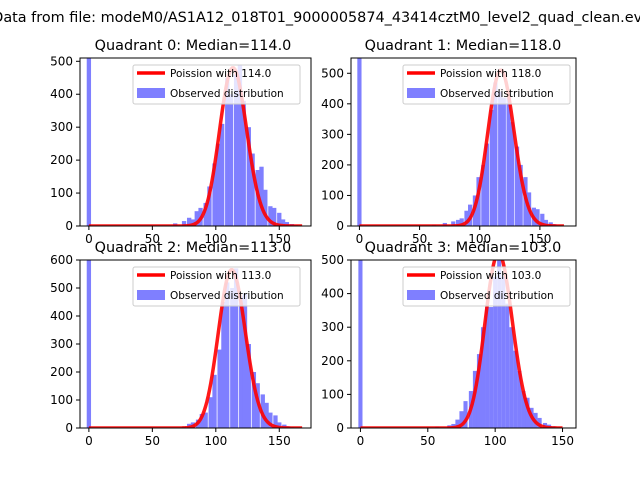 The image size is (640, 480). What do you see at coordinates (463, 248) in the screenshot?
I see `panel-3-title: Quadrant 3: Median=103.0` at bounding box center [463, 248].